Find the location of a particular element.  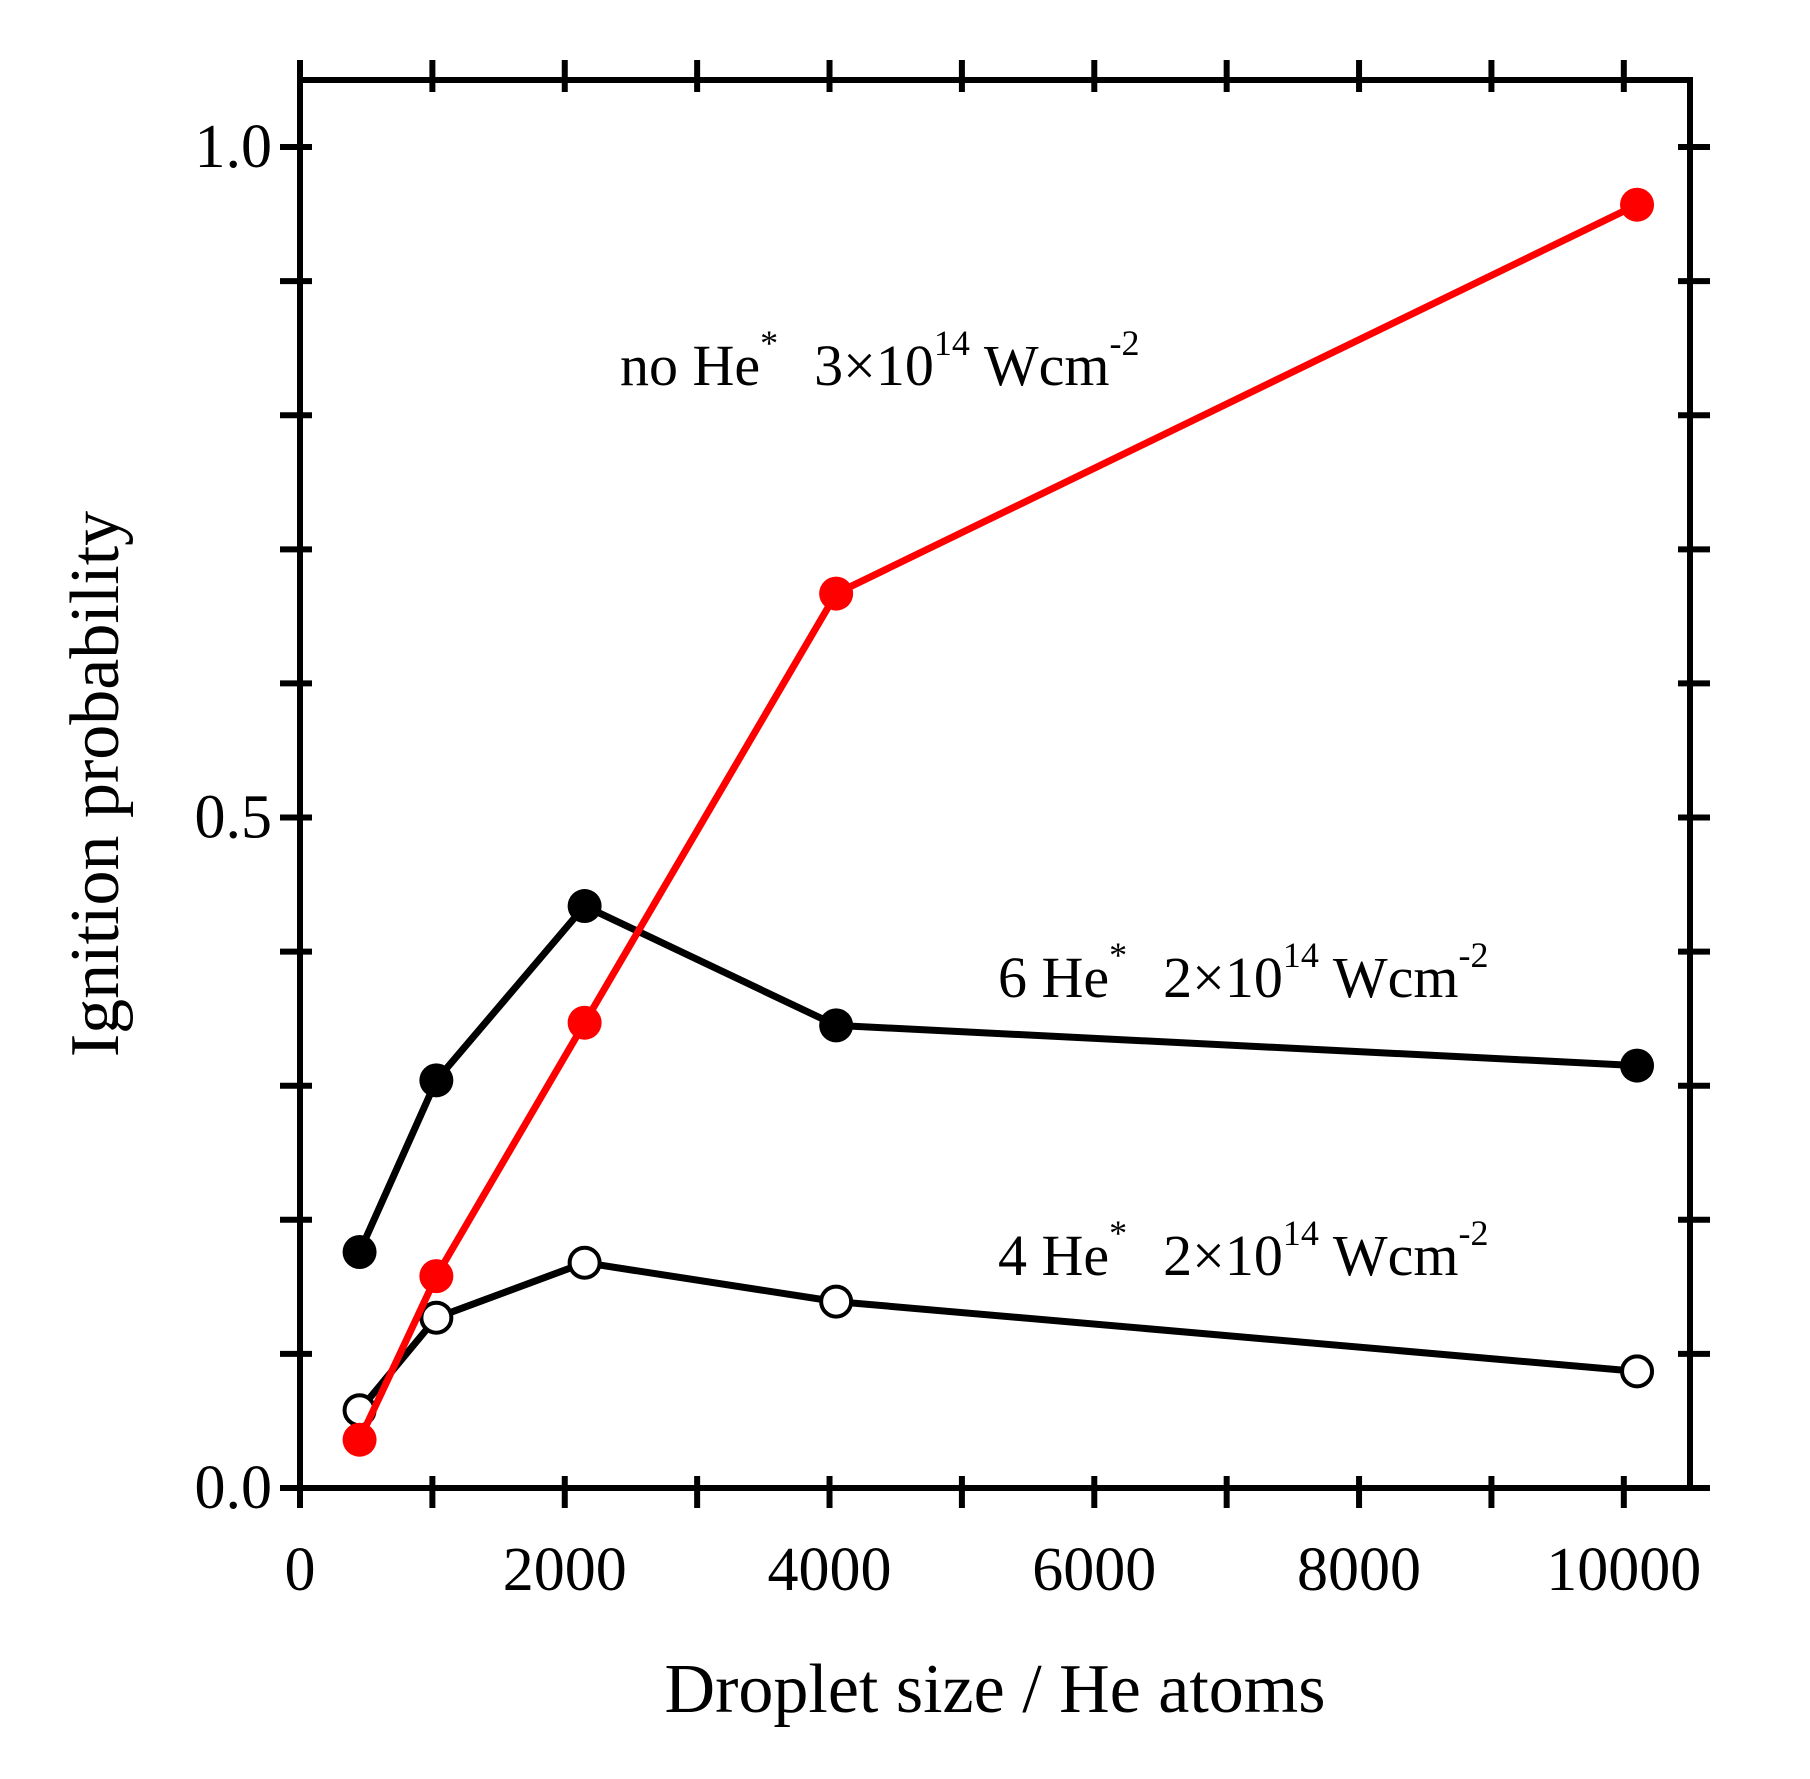

annotation-4-he-main: 4 He is located at coordinates (1053, 1255).